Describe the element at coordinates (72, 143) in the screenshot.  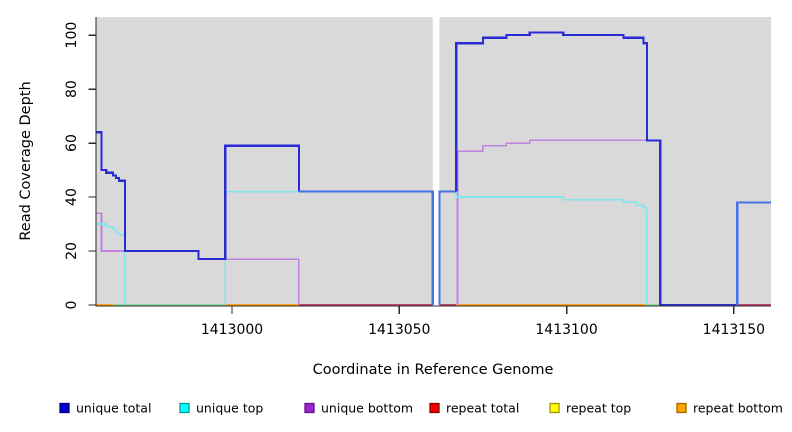
I see `y-tick-label: 60` at that location.